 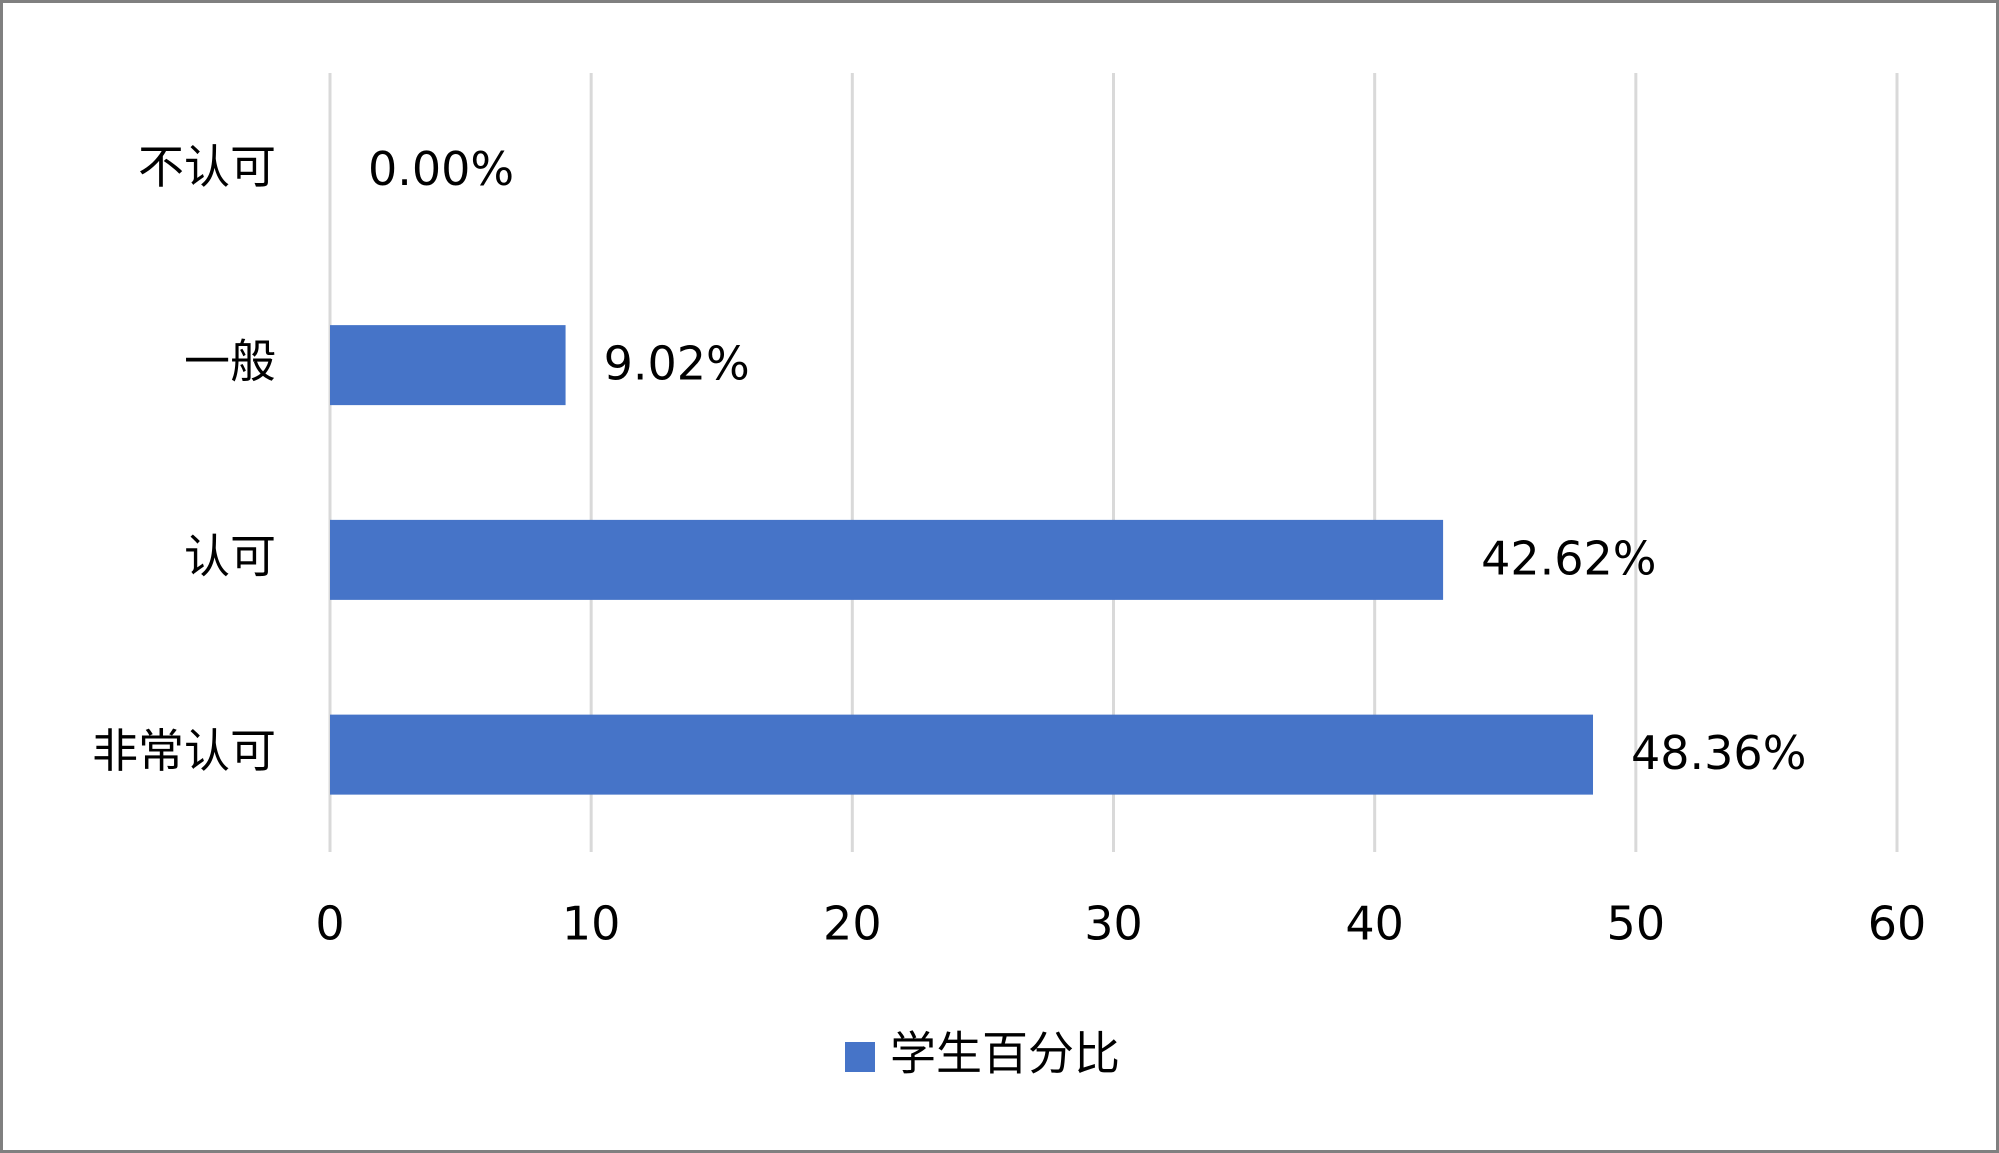 What do you see at coordinates (1005, 1054) in the screenshot?
I see `legend-label: 学生百分比` at bounding box center [1005, 1054].